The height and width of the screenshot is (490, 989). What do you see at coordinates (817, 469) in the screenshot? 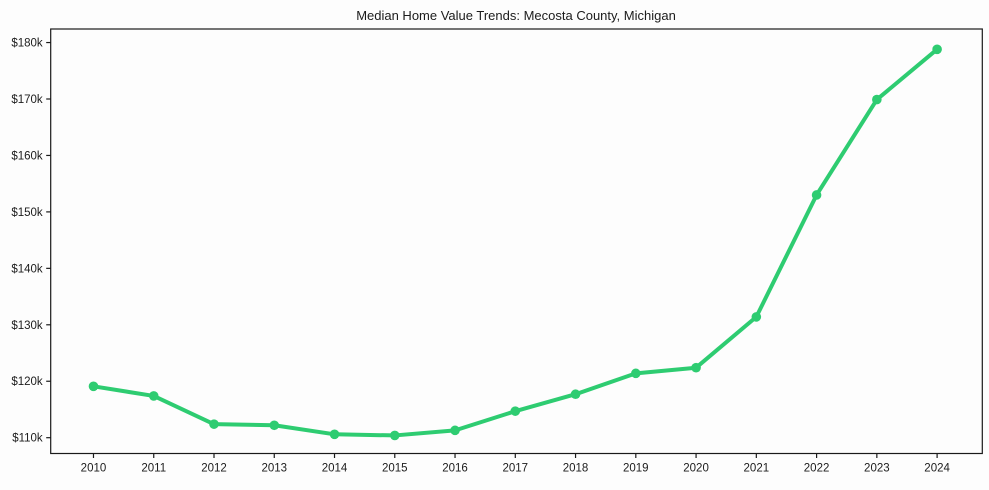
I see `x-tick-label: 2022` at bounding box center [817, 469].